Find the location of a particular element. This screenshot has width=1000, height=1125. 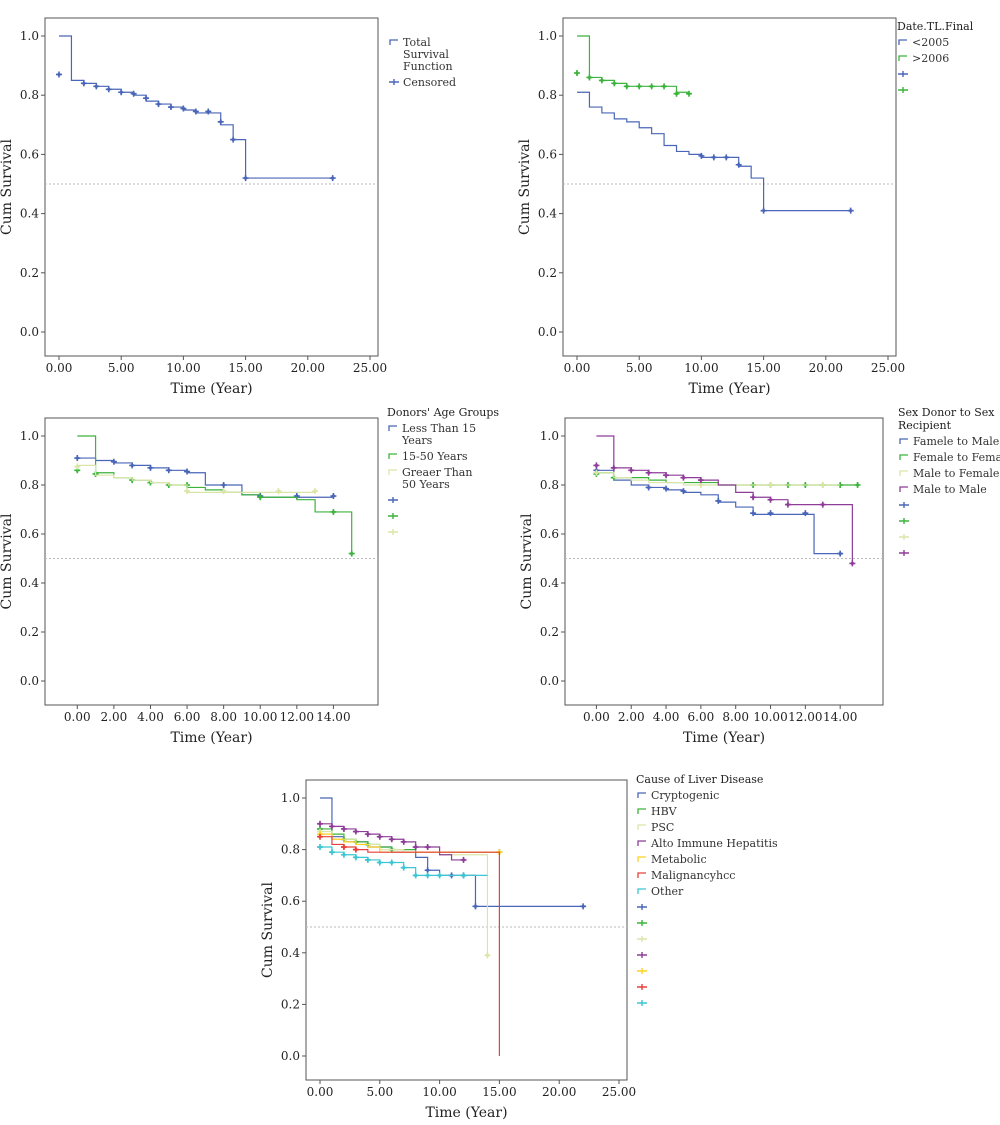

legend-title: Sex Donor to Sex is located at coordinates (946, 412).